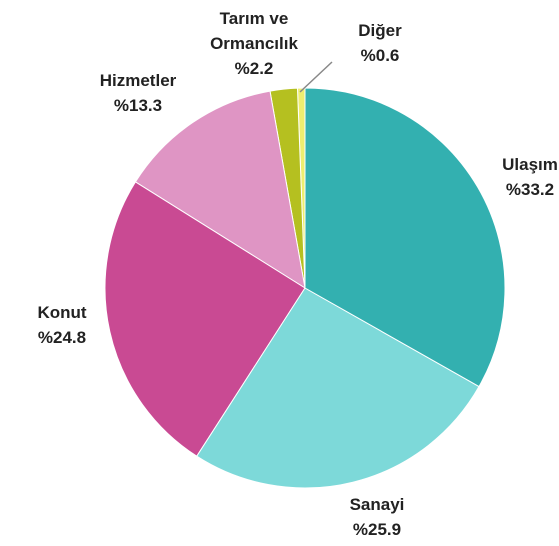 The width and height of the screenshot is (559, 546). I want to click on value-label: %25.9, so click(377, 529).